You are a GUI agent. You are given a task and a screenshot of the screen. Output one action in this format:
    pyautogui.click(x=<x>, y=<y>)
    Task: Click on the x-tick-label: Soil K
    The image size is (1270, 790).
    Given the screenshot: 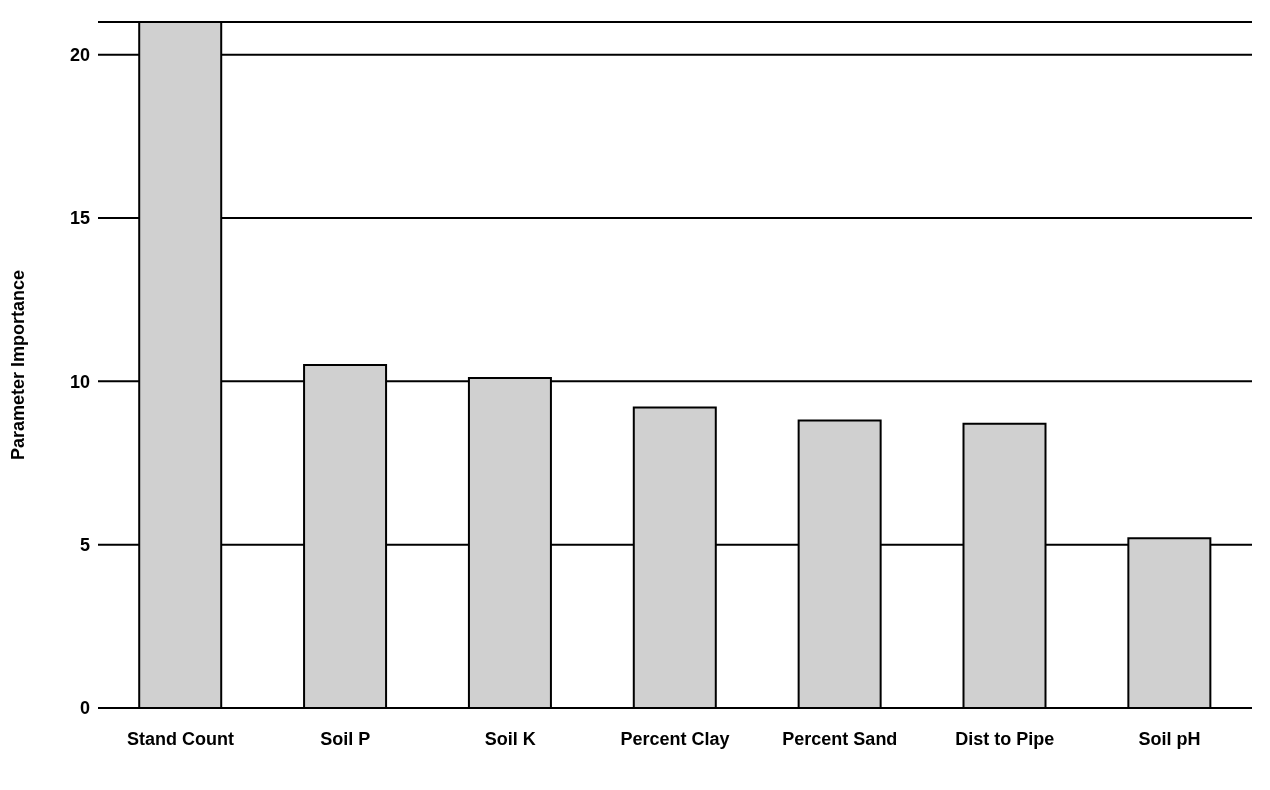 What is the action you would take?
    pyautogui.click(x=510, y=738)
    